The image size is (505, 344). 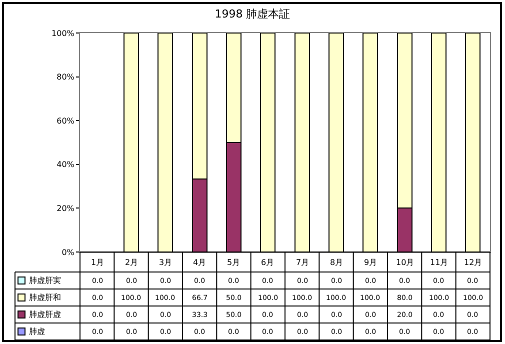 I want to click on legend-label: 肺虚肝実, so click(x=45, y=280).